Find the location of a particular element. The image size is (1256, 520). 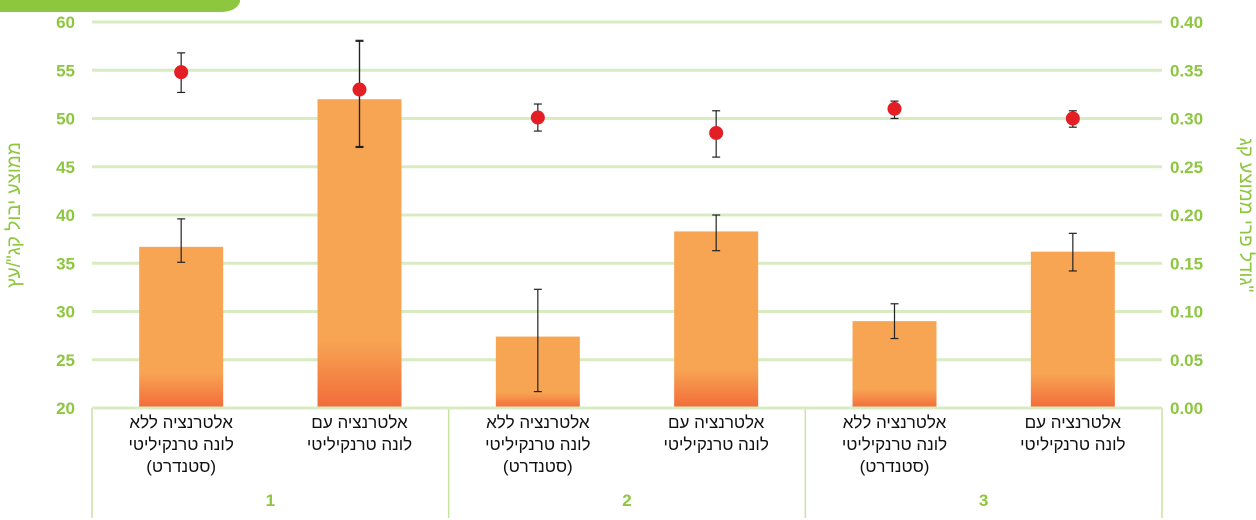

y-tick-label: 30 is located at coordinates (65, 312).